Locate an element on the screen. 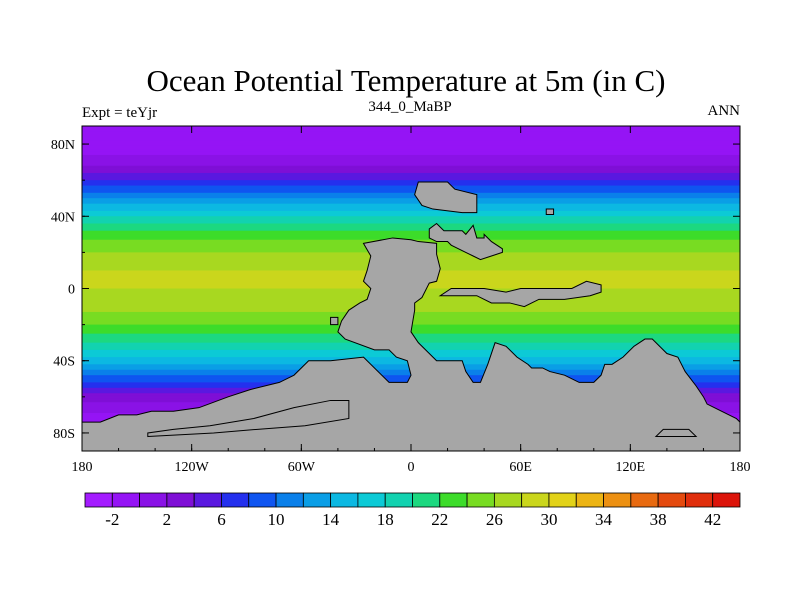  chart-title: Ocean Potential Temperature at 5m (in C) is located at coordinates (406, 80).